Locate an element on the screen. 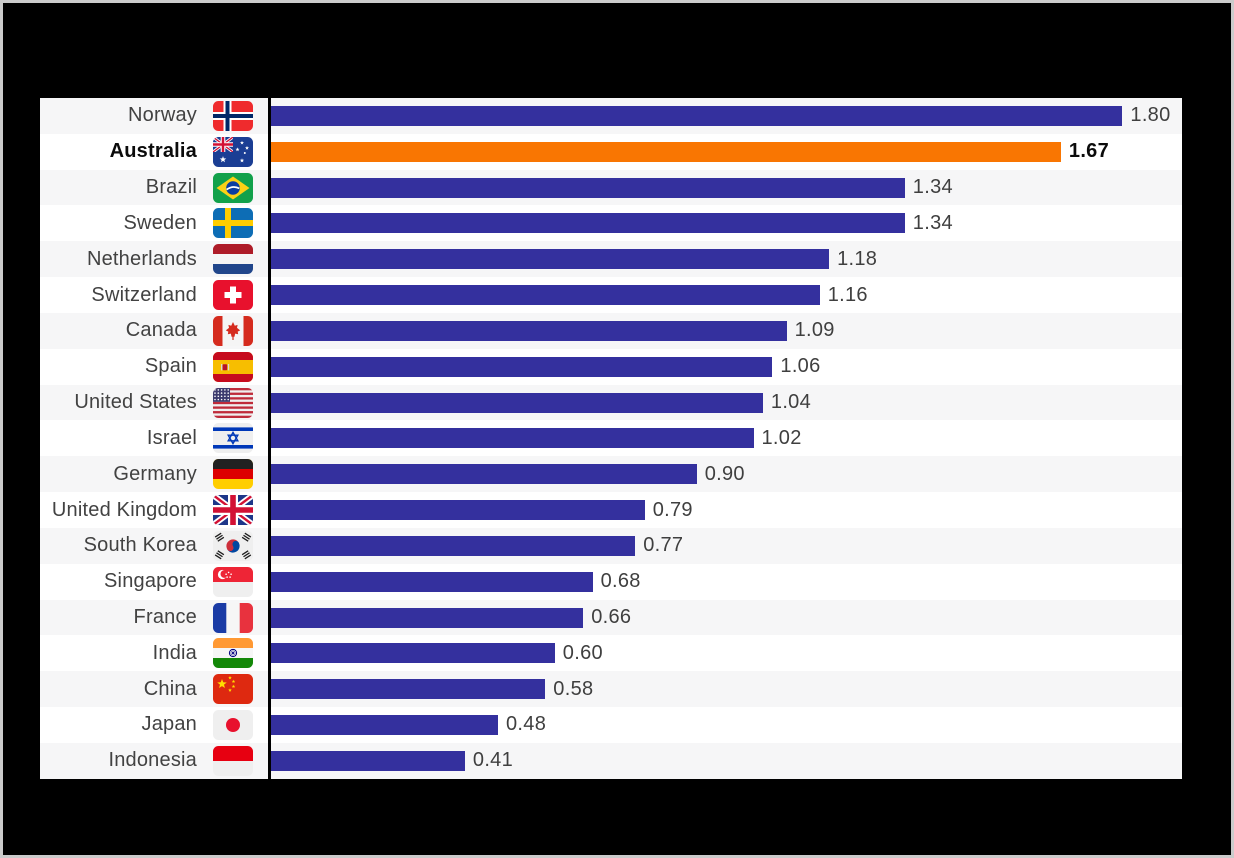 Image resolution: width=1234 pixels, height=858 pixels. south-korea-flag-icon is located at coordinates (233, 545).